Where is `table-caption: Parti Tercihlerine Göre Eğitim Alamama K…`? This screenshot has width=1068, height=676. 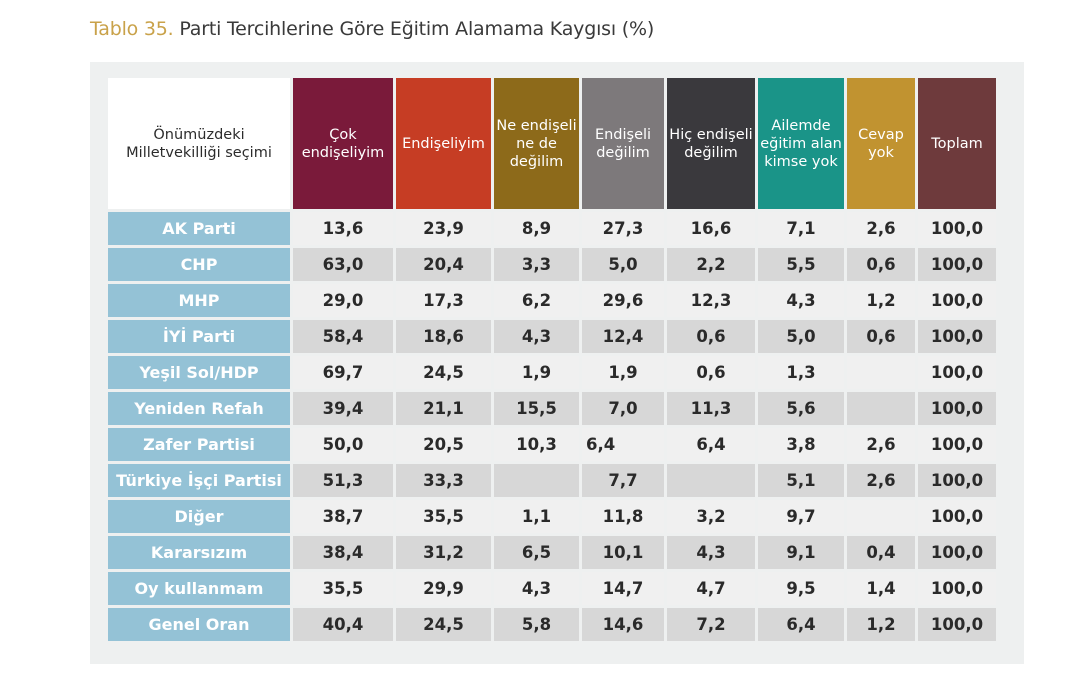
table-caption: Parti Tercihlerine Göre Eğitim Alamama K… is located at coordinates (414, 29).